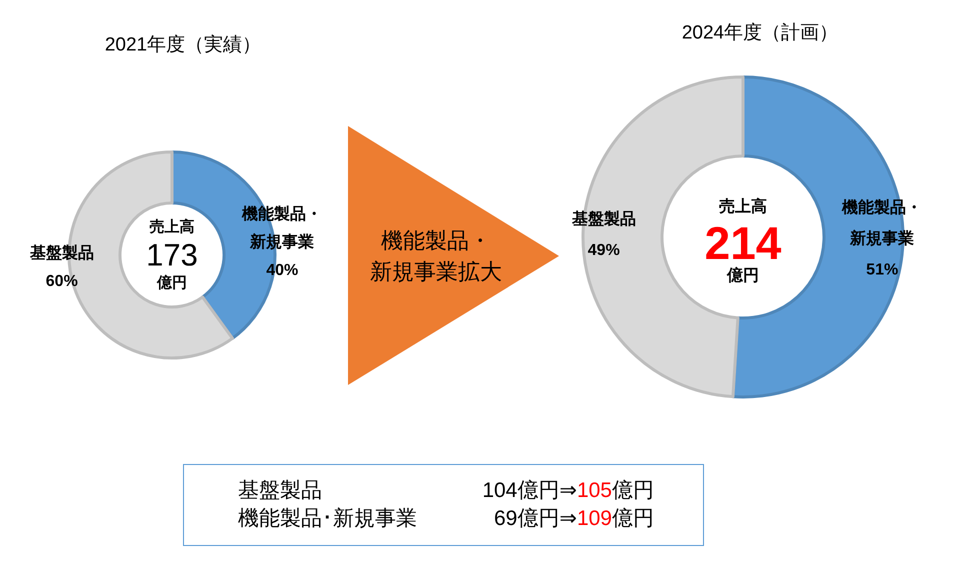 Image resolution: width=959 pixels, height=586 pixels. Describe the element at coordinates (183, 45) in the screenshot. I see `chart-title: 2021年度（実績）` at that location.